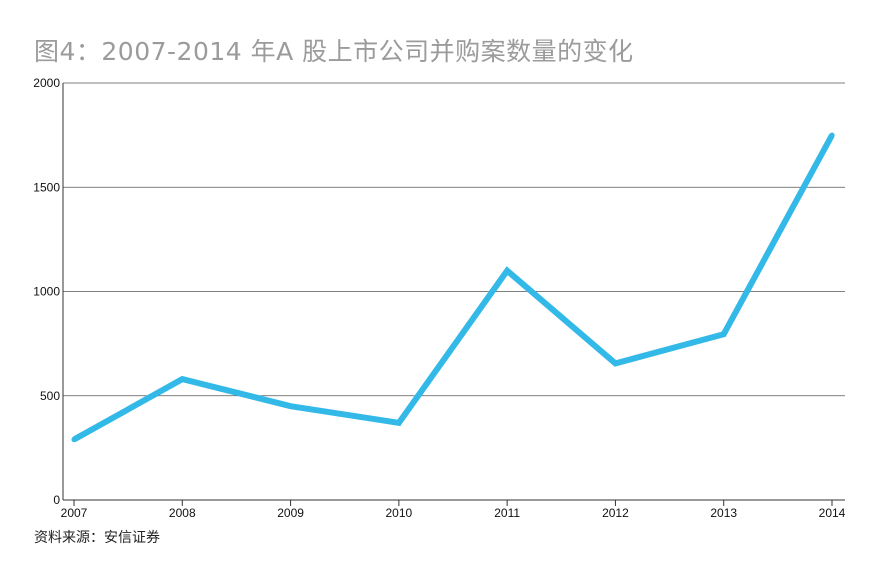 This screenshot has height=569, width=880. I want to click on x-tick-label-2013: 2013, so click(723, 513).